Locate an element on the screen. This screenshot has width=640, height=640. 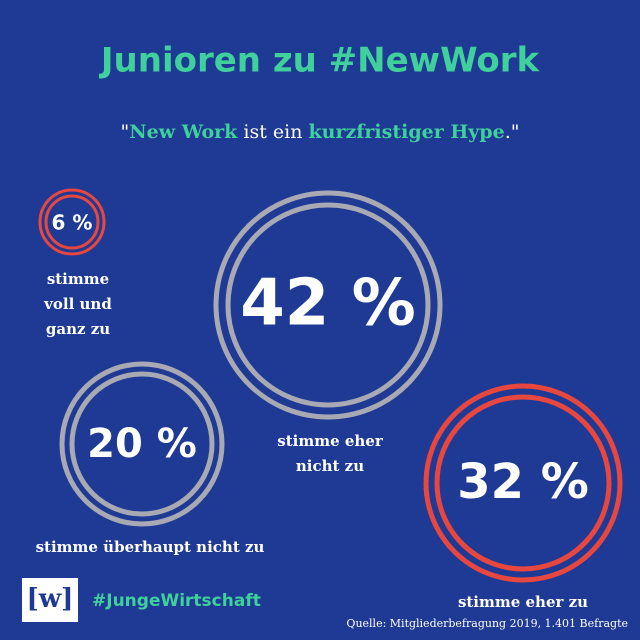
quote-term: New Work is located at coordinates (183, 132).